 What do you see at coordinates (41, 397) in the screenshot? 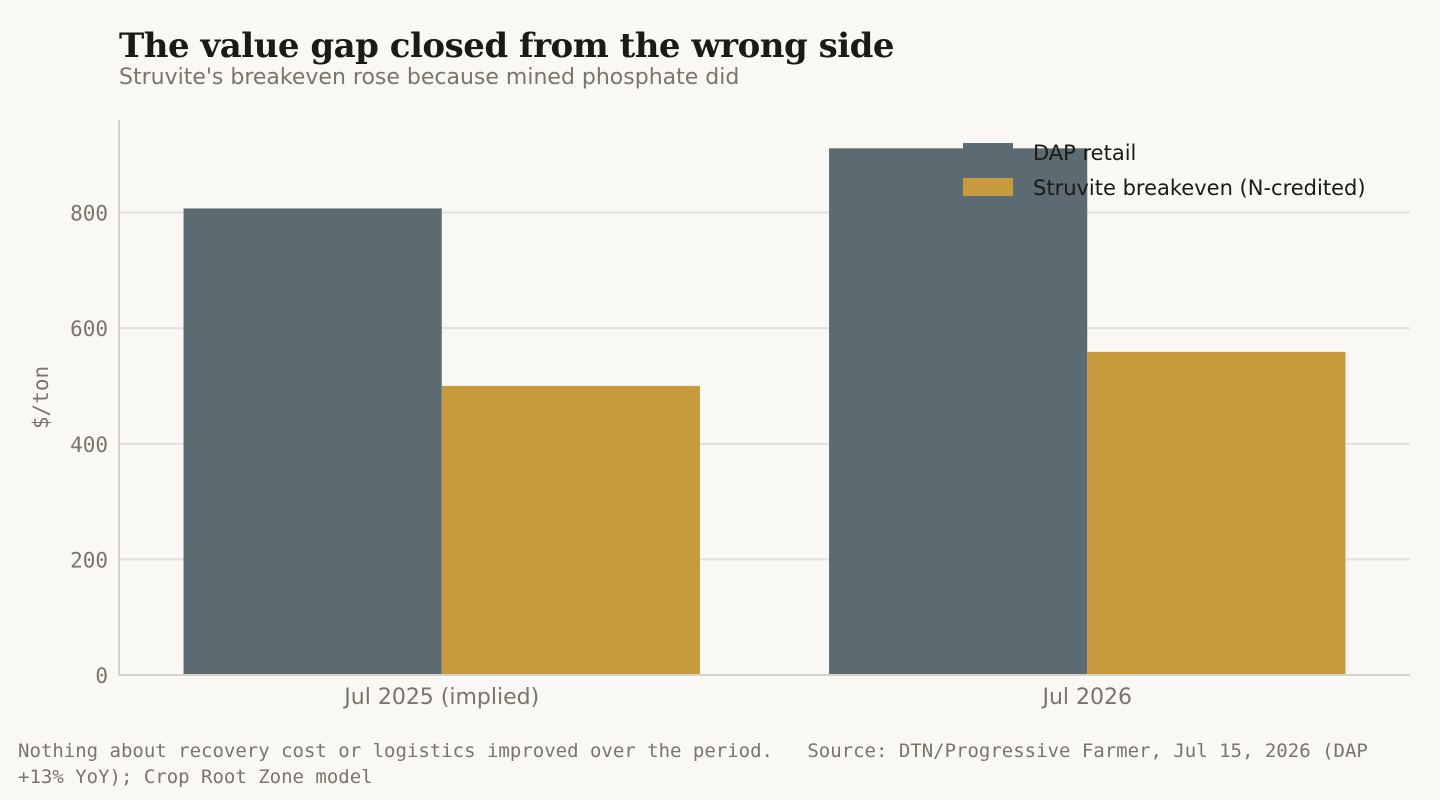
I see `y-axis-label: $/ton` at bounding box center [41, 397].